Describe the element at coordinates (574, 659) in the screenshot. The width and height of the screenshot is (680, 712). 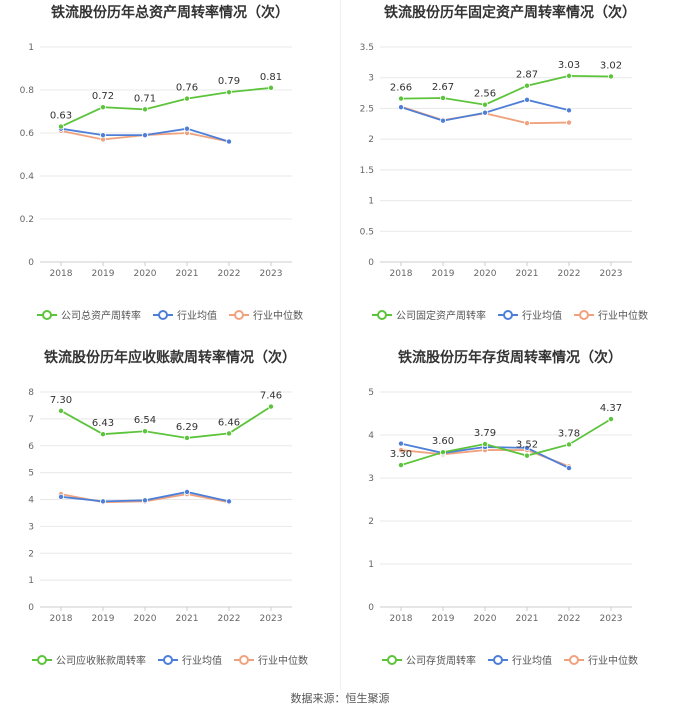
I see `legend-median-icon` at that location.